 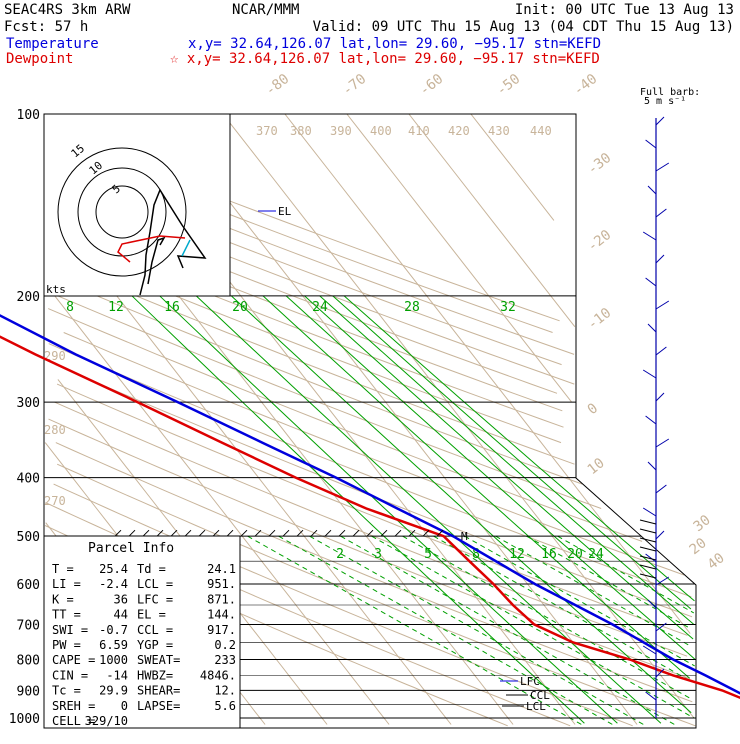 What do you see at coordinates (499, 131) in the screenshot?
I see `theta-label: 430` at bounding box center [499, 131].